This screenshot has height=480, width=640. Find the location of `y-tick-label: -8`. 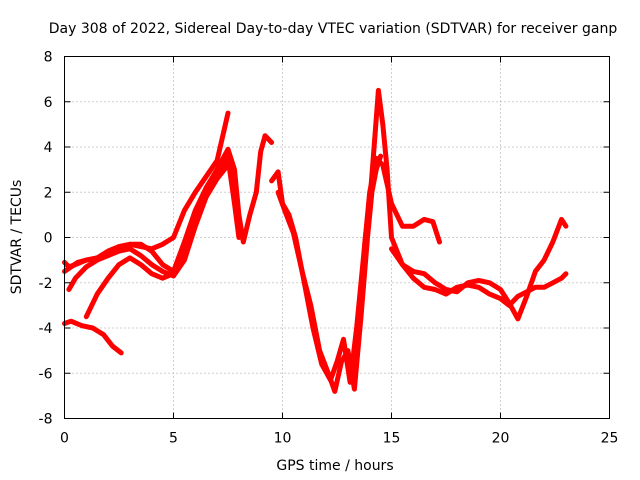

y-tick-label: -8 is located at coordinates (46, 420).